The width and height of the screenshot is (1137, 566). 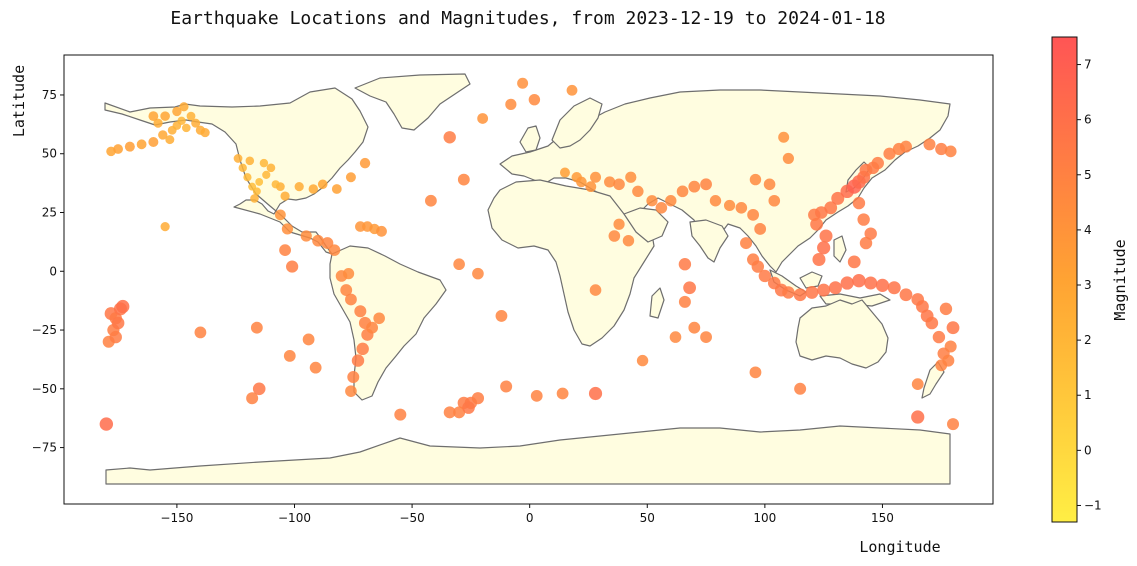 I want to click on y-tick-label: −75, so click(x=44, y=448).